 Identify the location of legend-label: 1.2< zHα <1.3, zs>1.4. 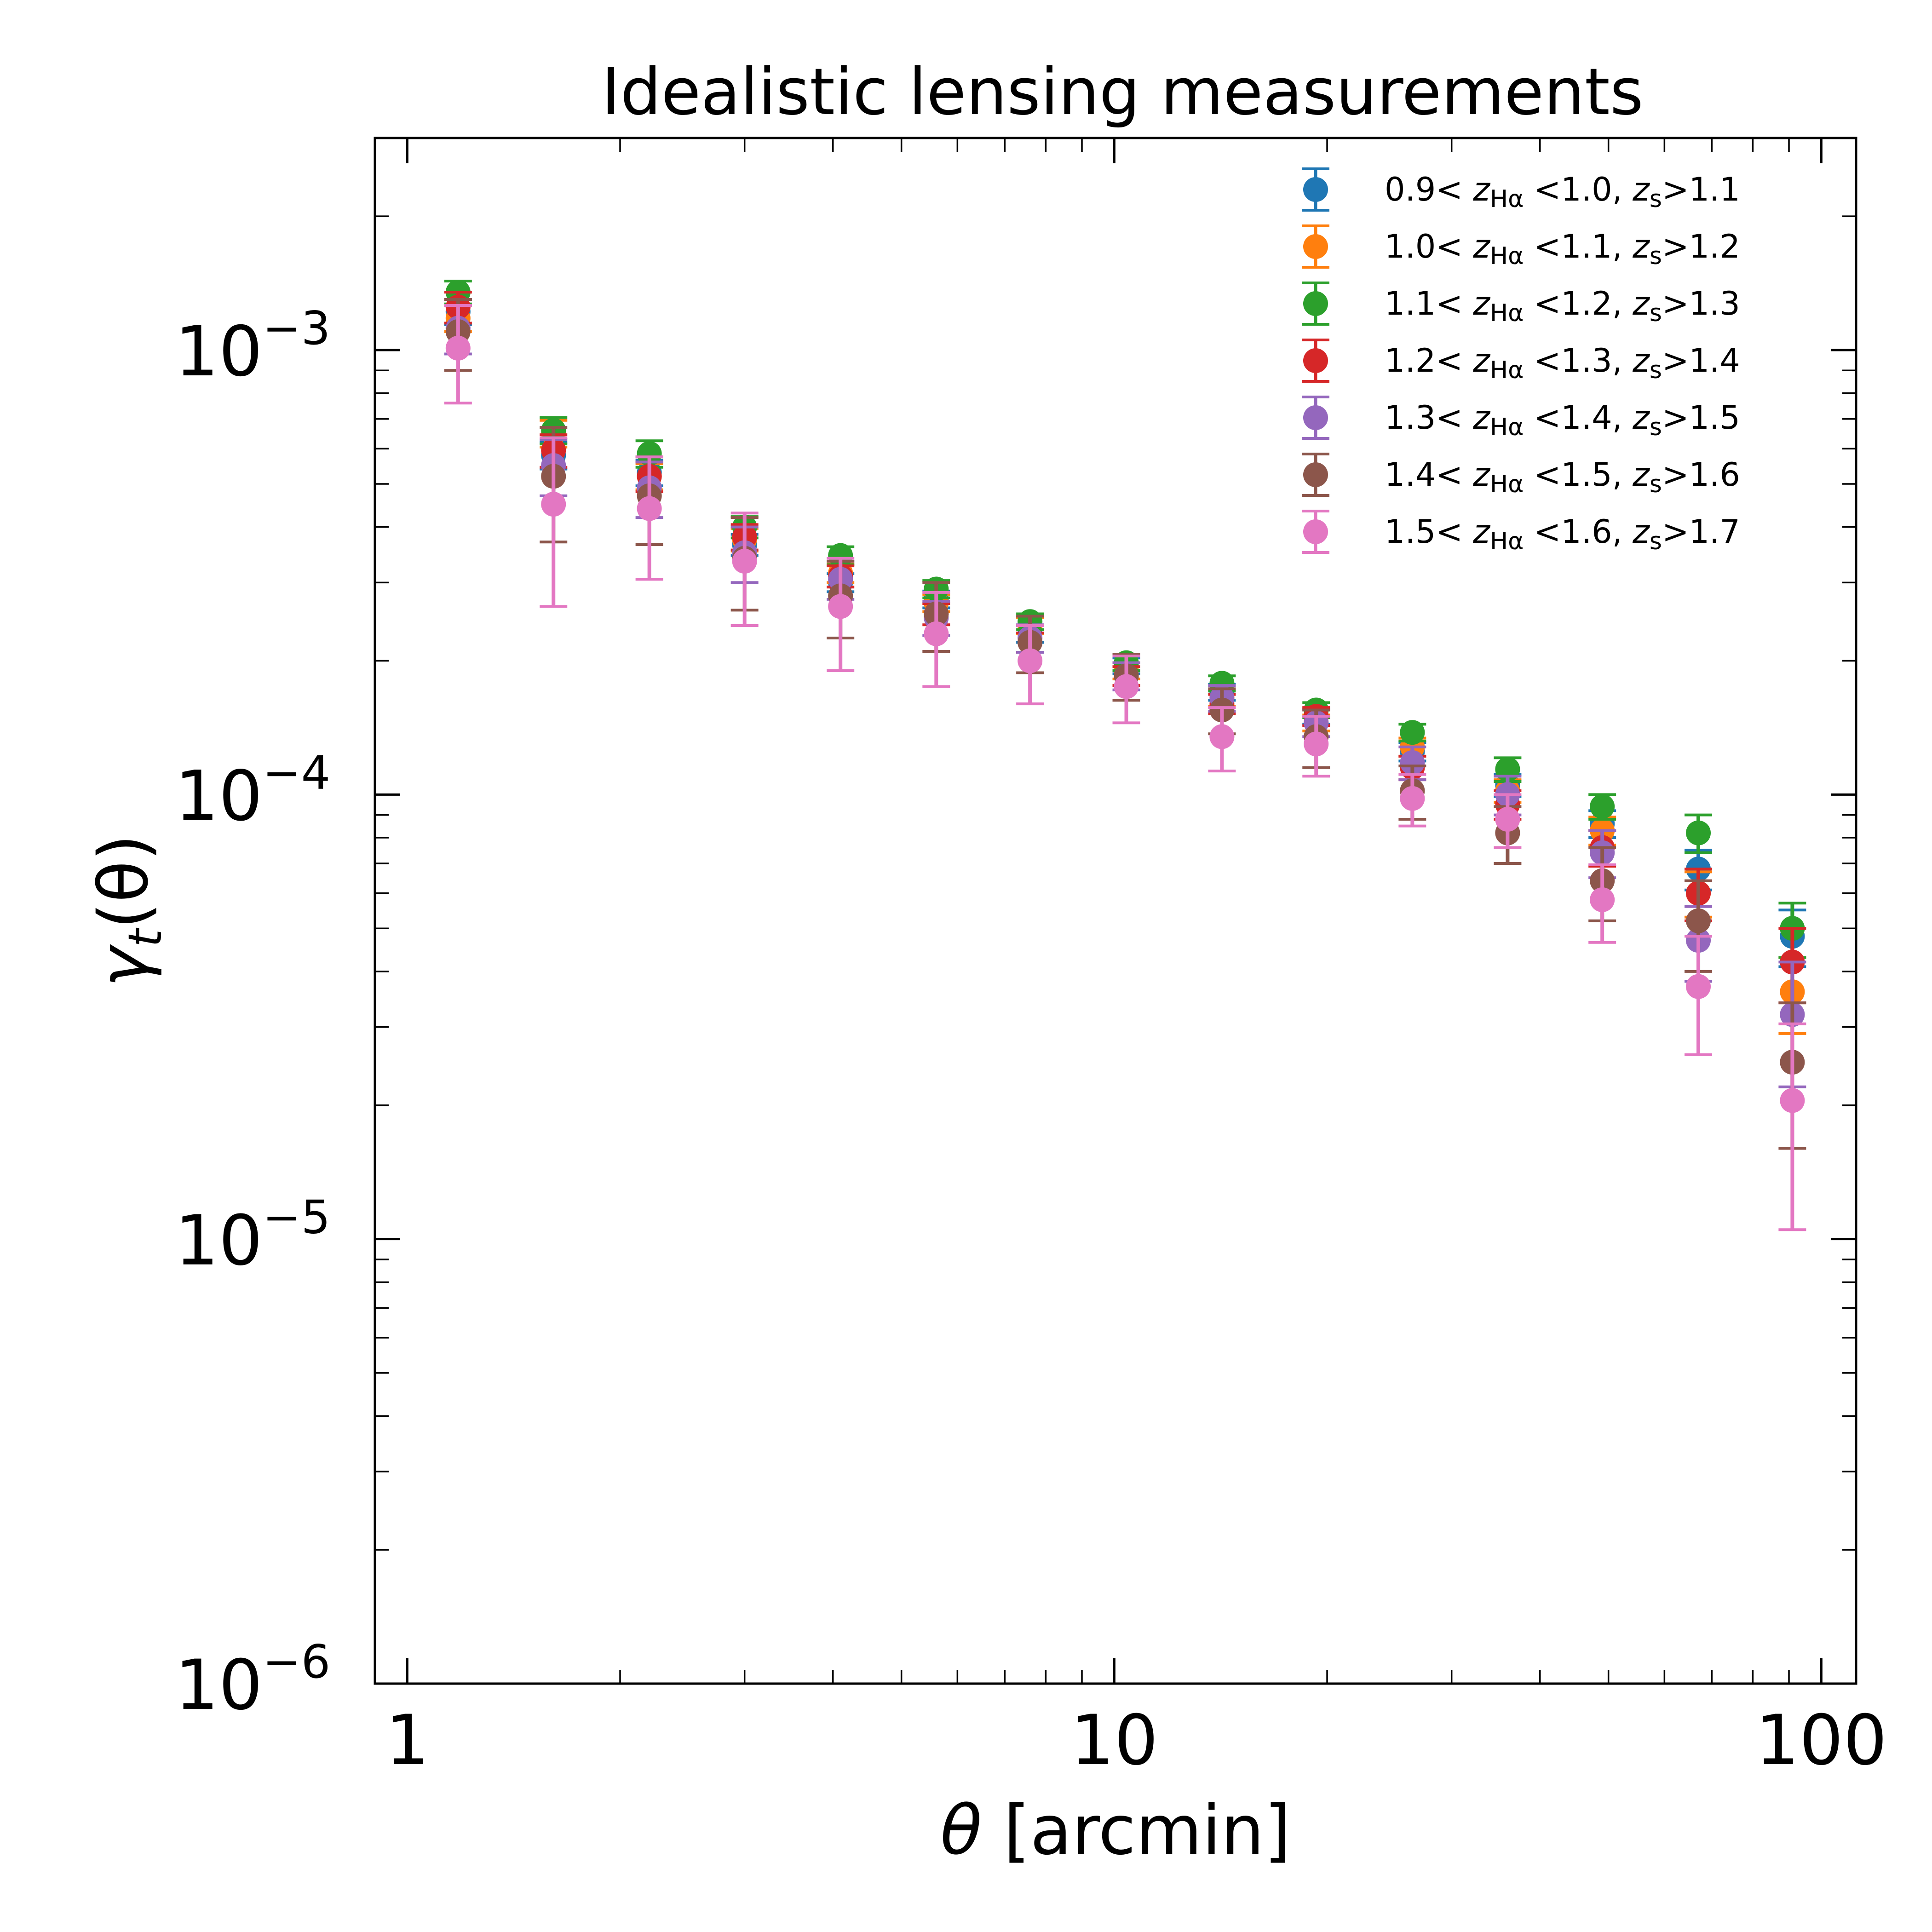
(1562, 363).